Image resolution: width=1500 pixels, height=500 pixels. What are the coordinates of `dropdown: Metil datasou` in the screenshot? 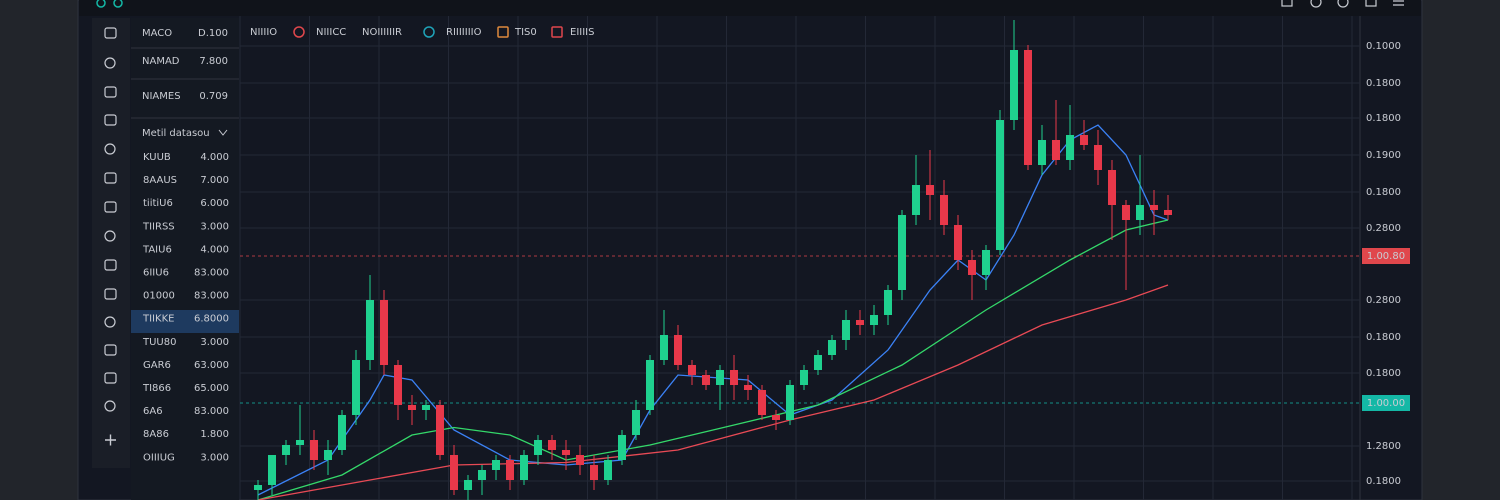 It's located at (176, 133).